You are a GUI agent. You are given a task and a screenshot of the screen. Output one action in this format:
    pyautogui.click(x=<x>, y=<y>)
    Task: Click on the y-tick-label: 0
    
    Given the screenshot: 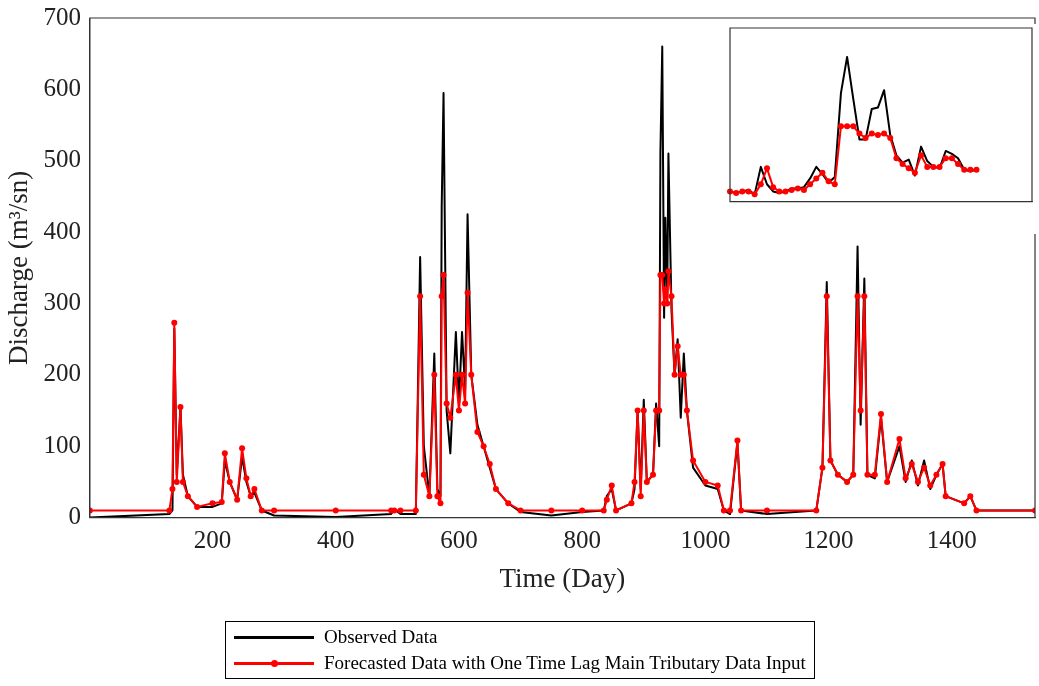 What is the action you would take?
    pyautogui.click(x=74, y=516)
    